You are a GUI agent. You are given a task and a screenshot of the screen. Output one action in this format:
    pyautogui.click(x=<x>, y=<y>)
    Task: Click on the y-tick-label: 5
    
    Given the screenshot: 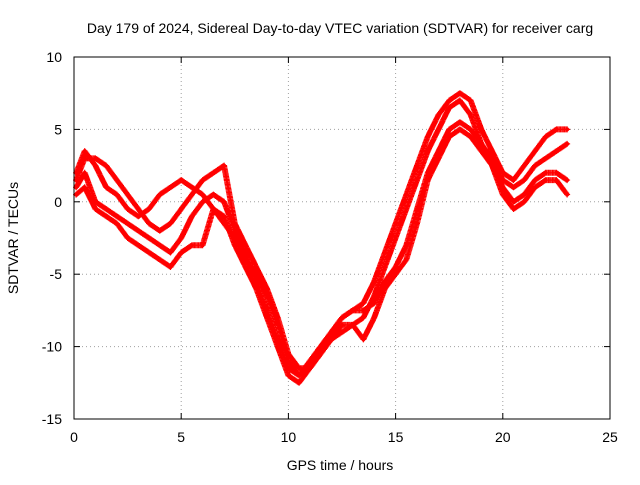 What is the action you would take?
    pyautogui.click(x=58, y=129)
    